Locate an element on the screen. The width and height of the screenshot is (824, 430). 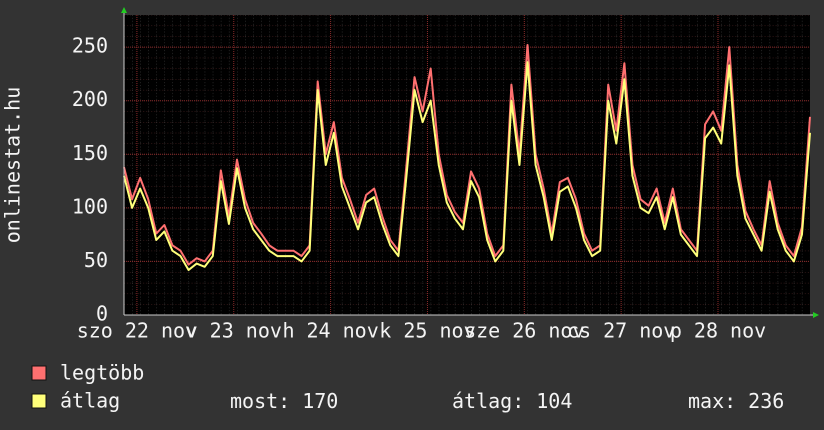
x-tick-label: v 23 nov is located at coordinates (234, 331).